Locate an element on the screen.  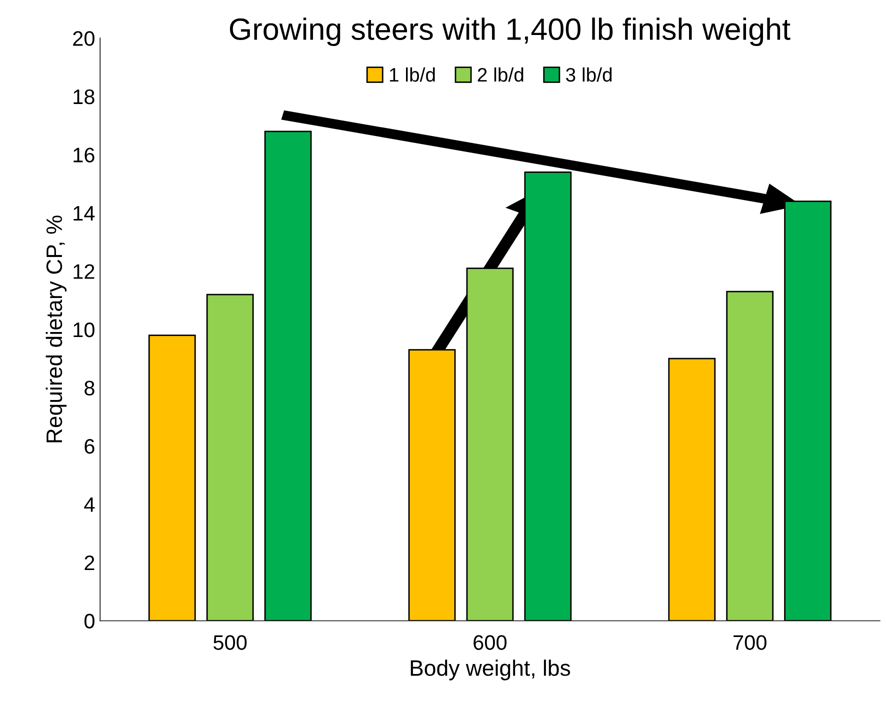
y-tick-label: 10 is located at coordinates (84, 330).